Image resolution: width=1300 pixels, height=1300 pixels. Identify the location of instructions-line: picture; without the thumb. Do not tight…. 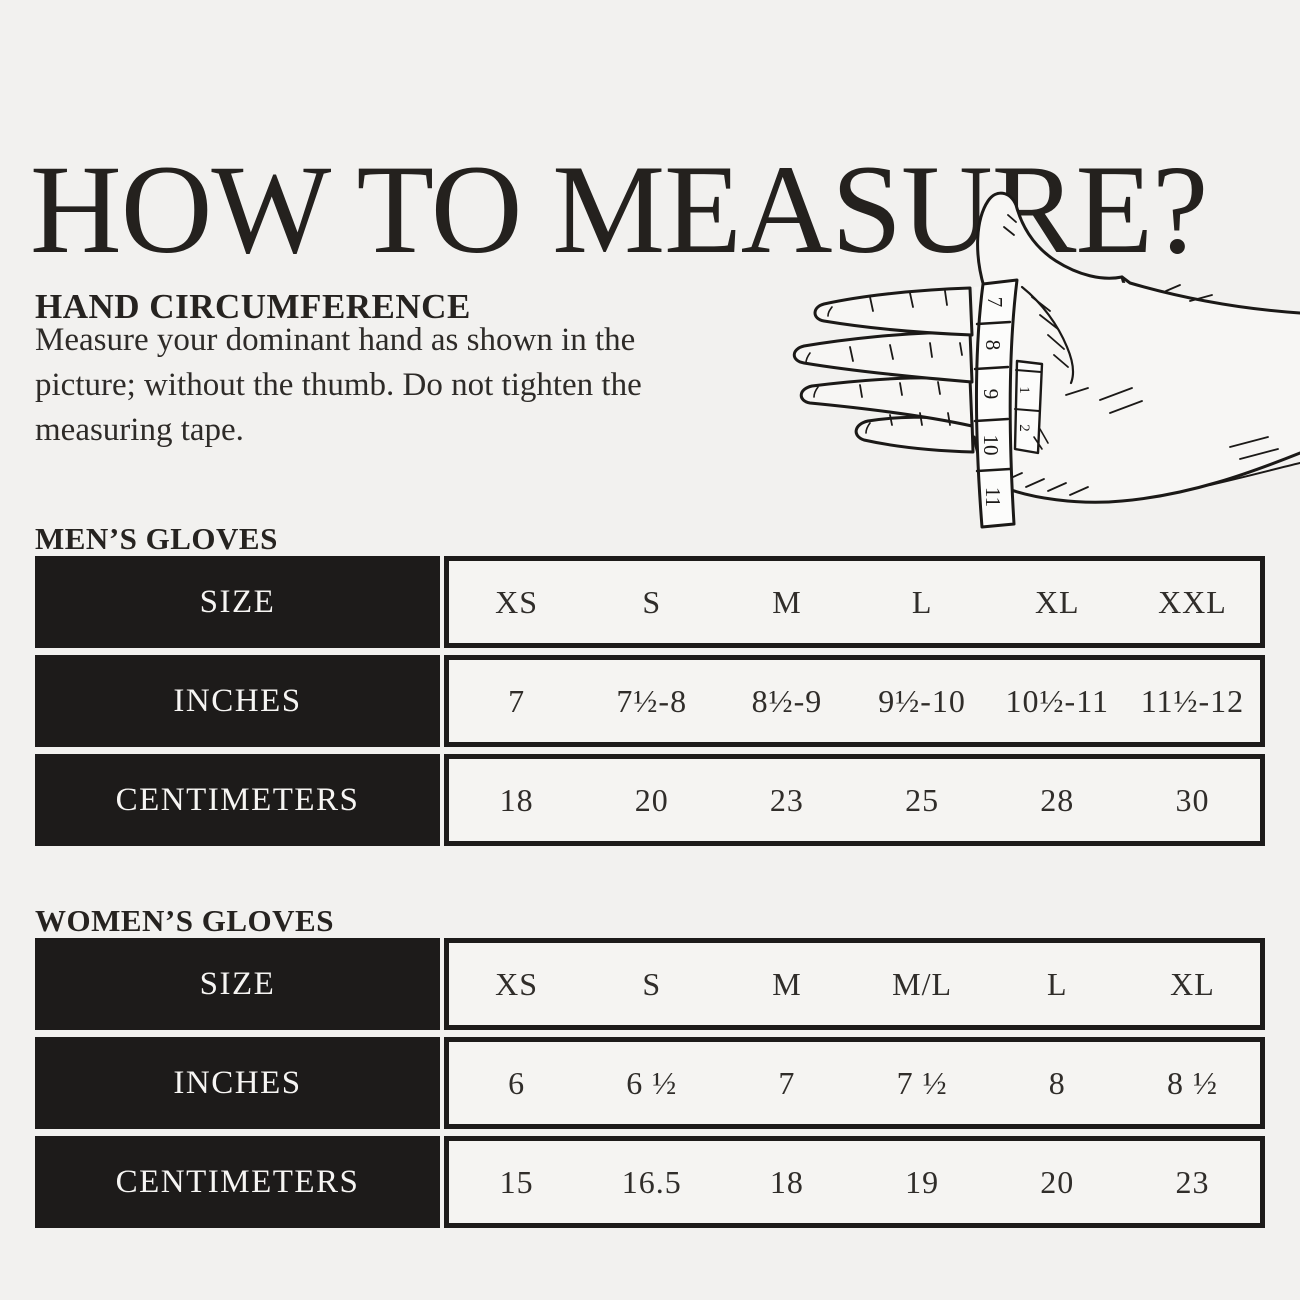
(338, 385).